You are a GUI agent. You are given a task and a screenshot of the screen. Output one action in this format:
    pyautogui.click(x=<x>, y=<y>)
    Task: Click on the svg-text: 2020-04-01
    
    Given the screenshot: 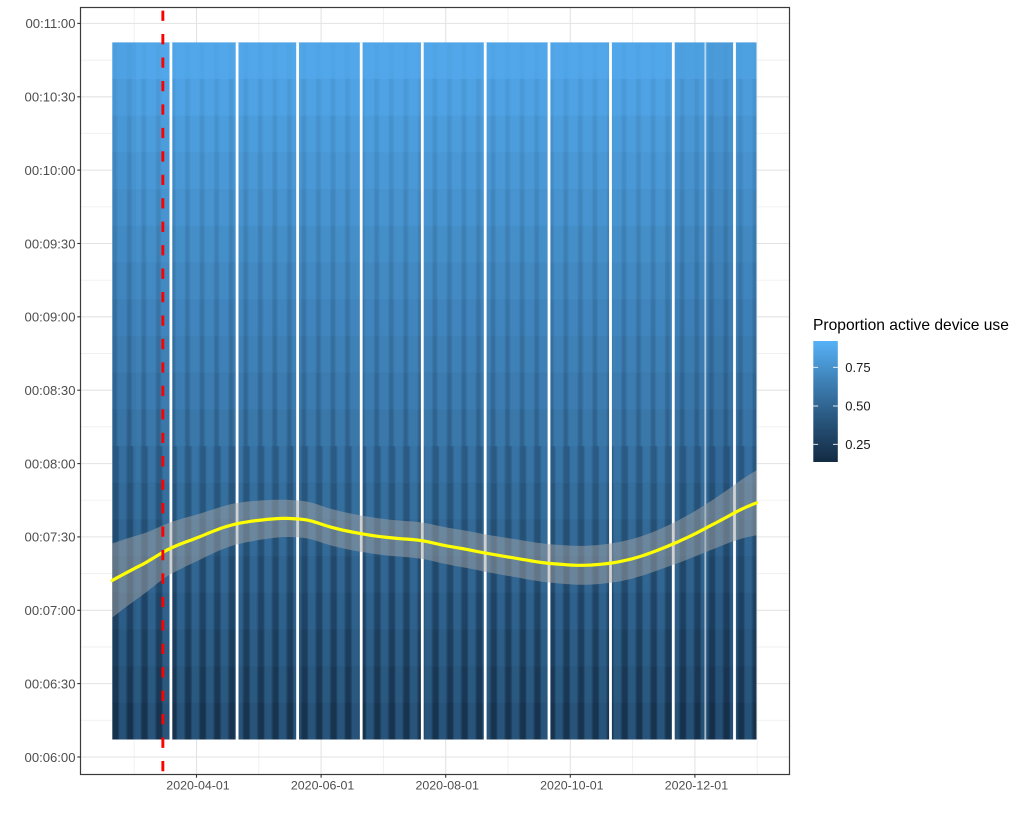 What is the action you would take?
    pyautogui.click(x=197, y=785)
    